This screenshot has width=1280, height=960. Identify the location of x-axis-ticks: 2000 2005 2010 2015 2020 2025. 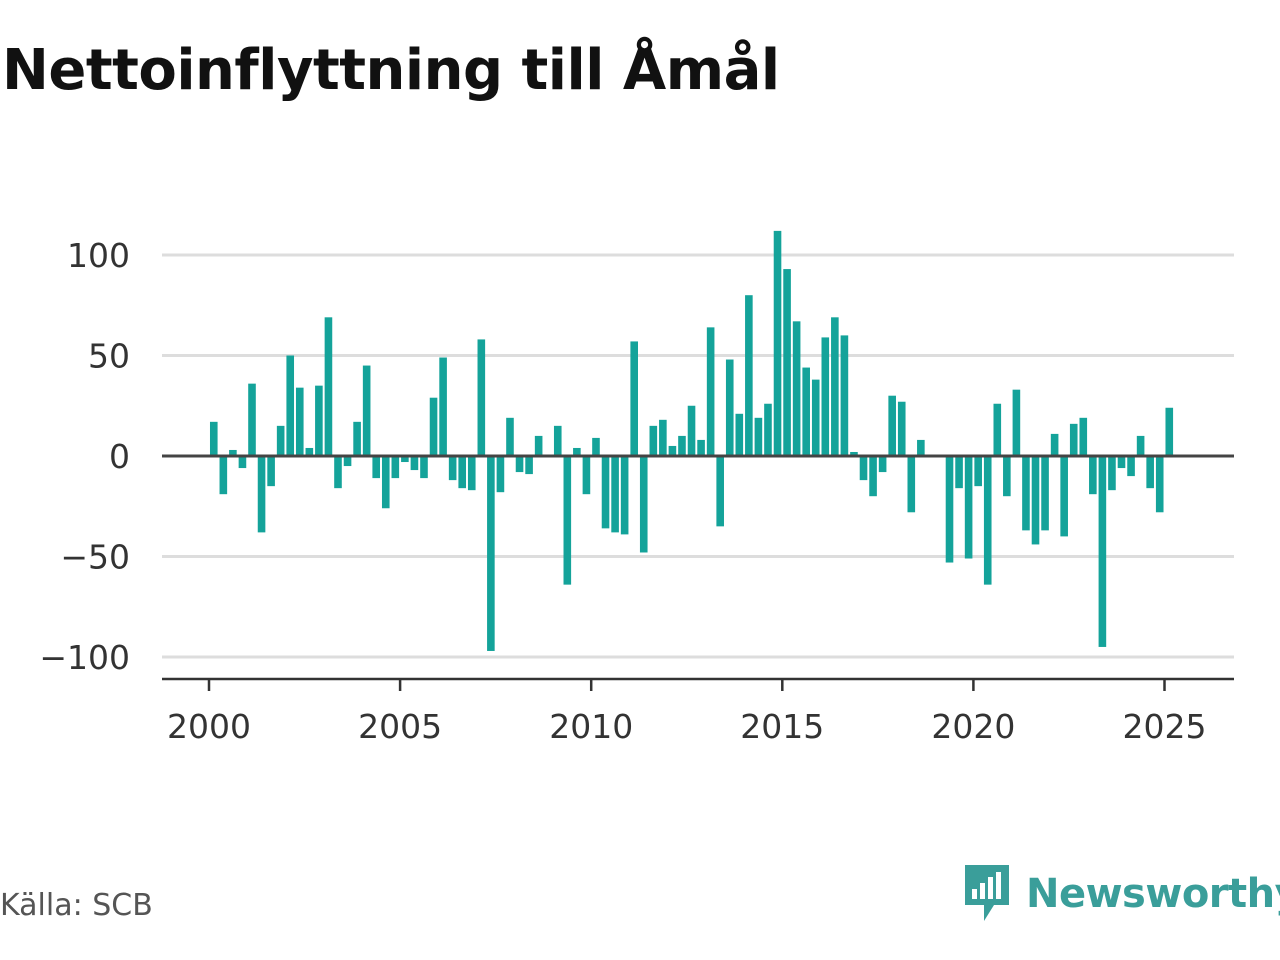
(686, 712).